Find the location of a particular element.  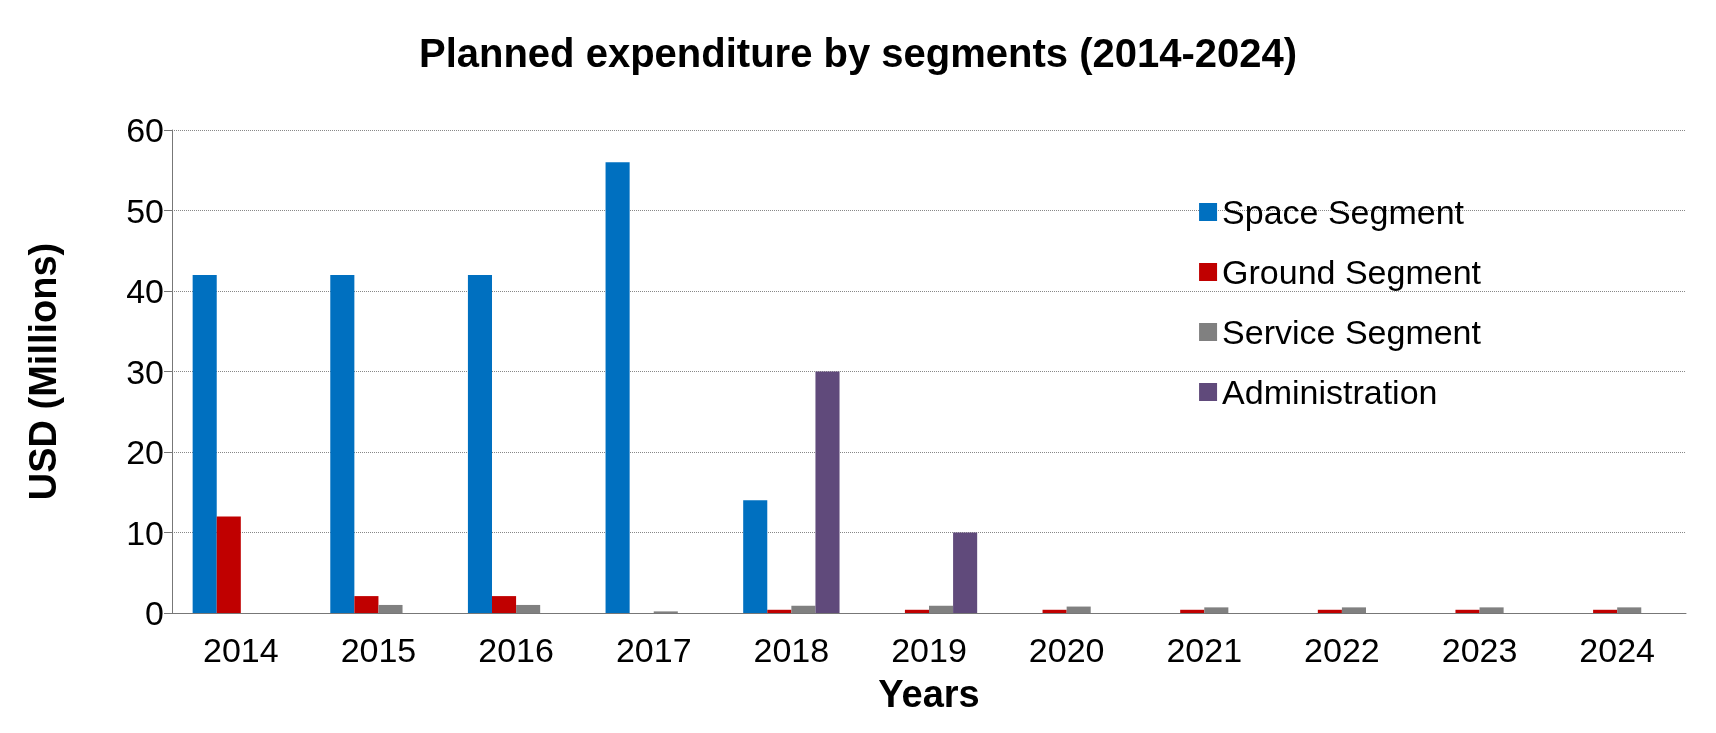

x-tick-label: 2017 is located at coordinates (653, 650).